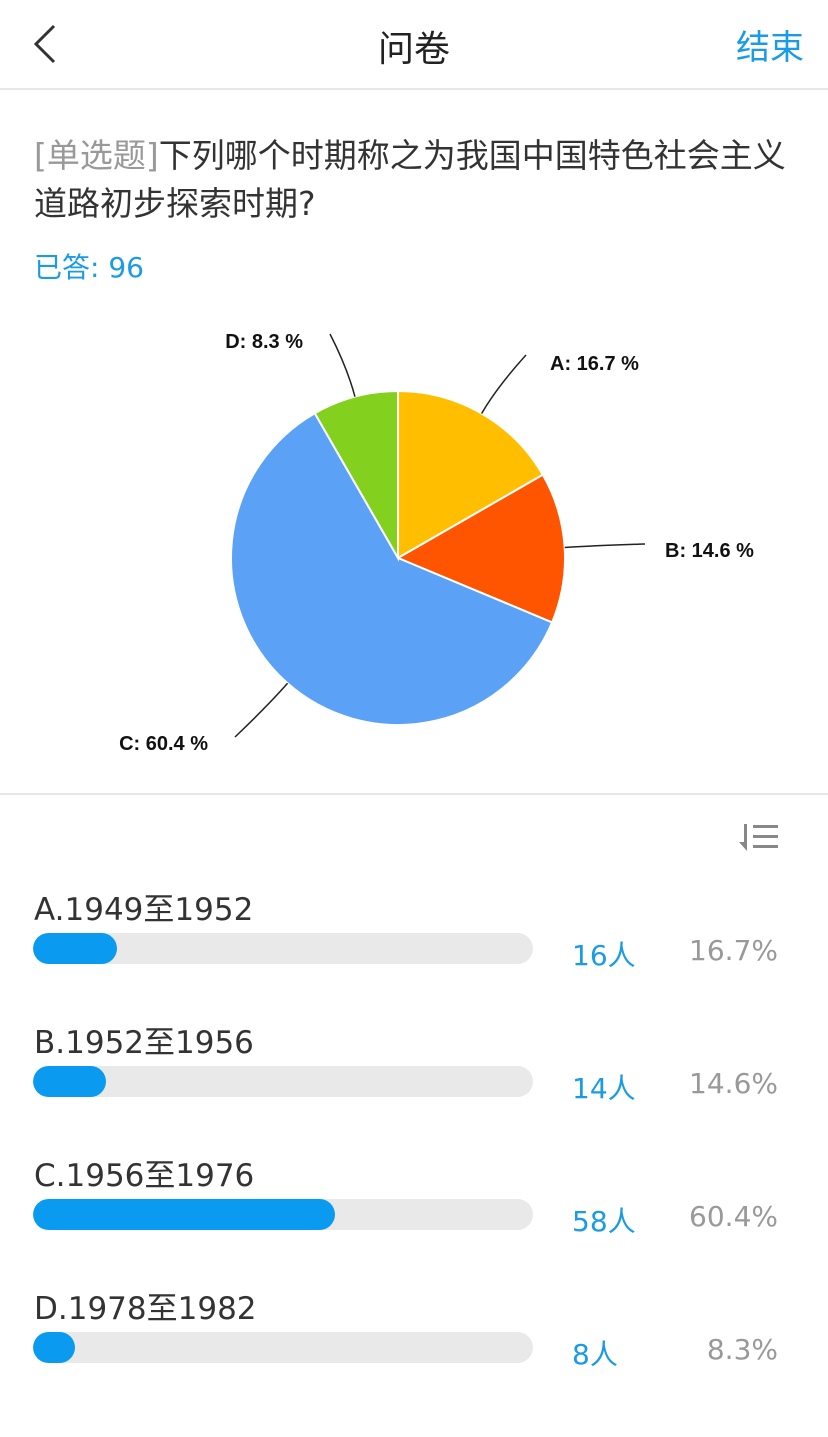 The height and width of the screenshot is (1437, 828). What do you see at coordinates (96, 155) in the screenshot?
I see `question-type-tag: [单选题]` at bounding box center [96, 155].